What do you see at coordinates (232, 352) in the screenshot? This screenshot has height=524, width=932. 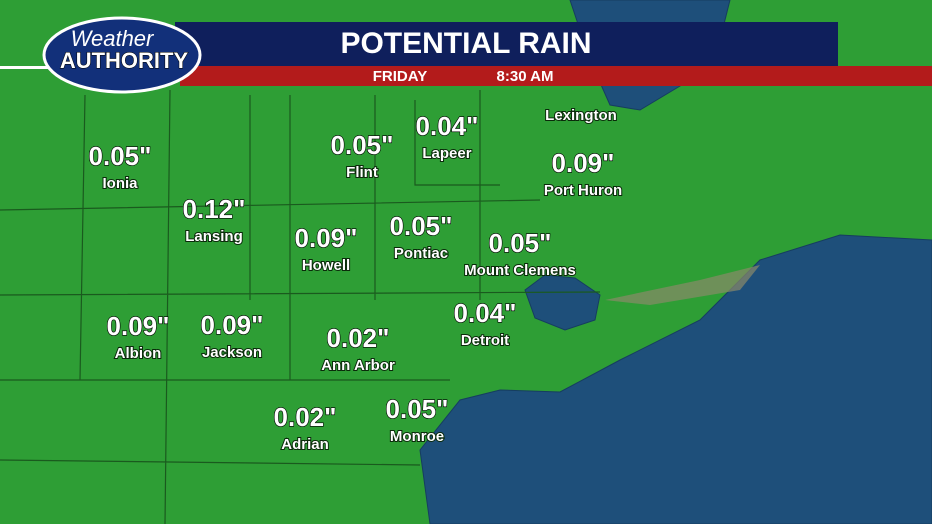 I see `city-name: Jackson` at bounding box center [232, 352].